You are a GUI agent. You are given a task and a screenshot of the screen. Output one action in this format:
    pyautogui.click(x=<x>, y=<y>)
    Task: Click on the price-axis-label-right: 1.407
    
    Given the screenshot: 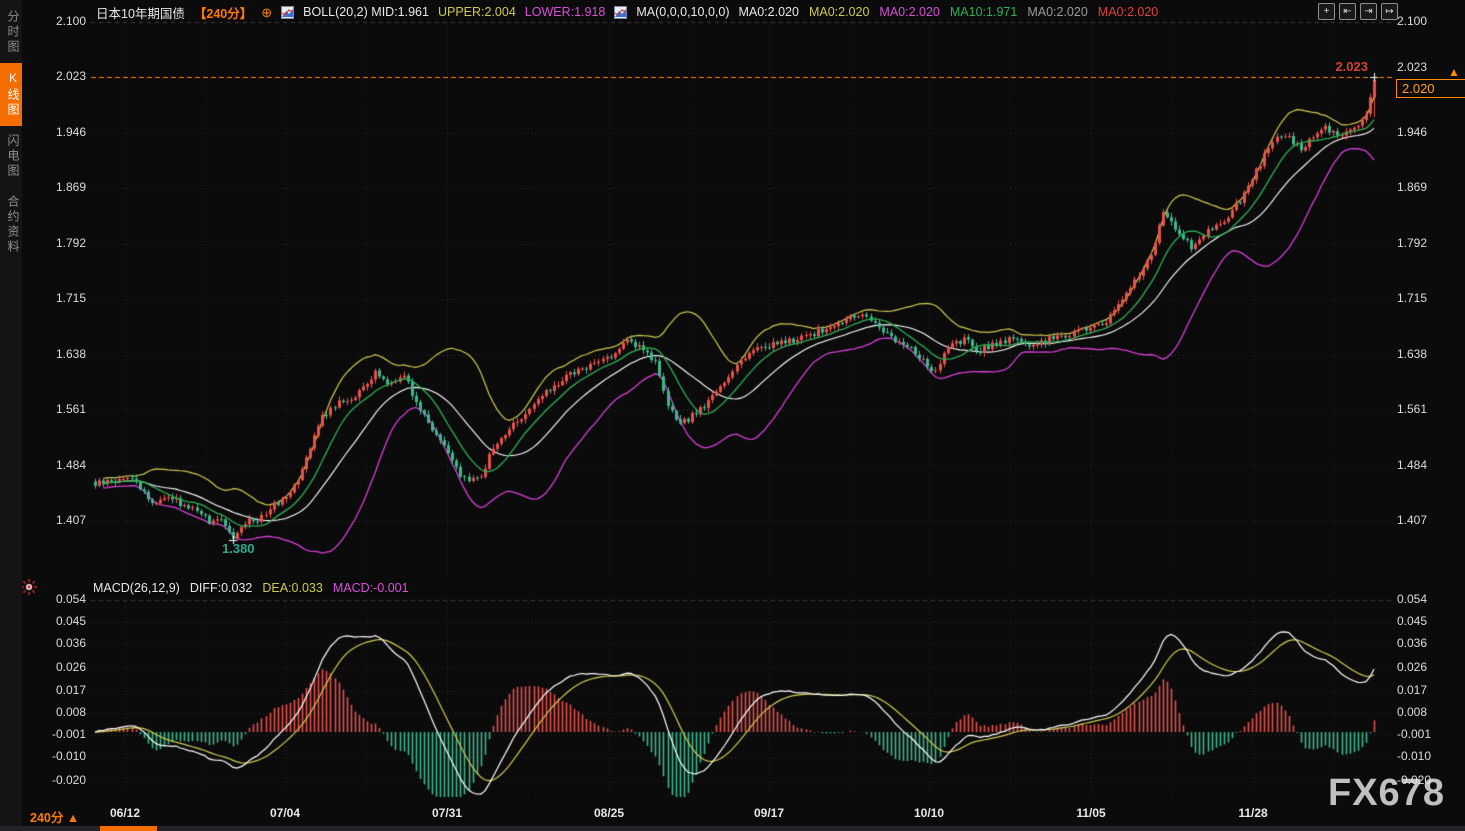 What is the action you would take?
    pyautogui.click(x=1412, y=520)
    